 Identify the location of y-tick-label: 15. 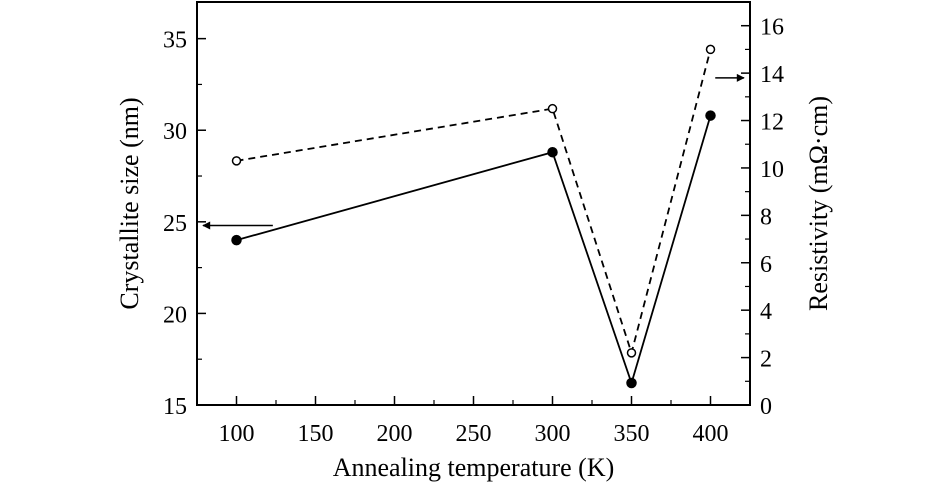
(175, 407).